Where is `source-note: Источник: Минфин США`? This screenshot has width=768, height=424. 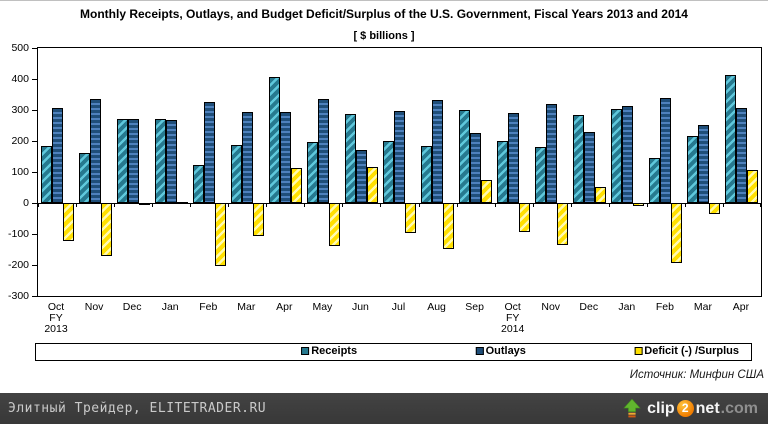 source-note: Источник: Минфин США is located at coordinates (696, 375).